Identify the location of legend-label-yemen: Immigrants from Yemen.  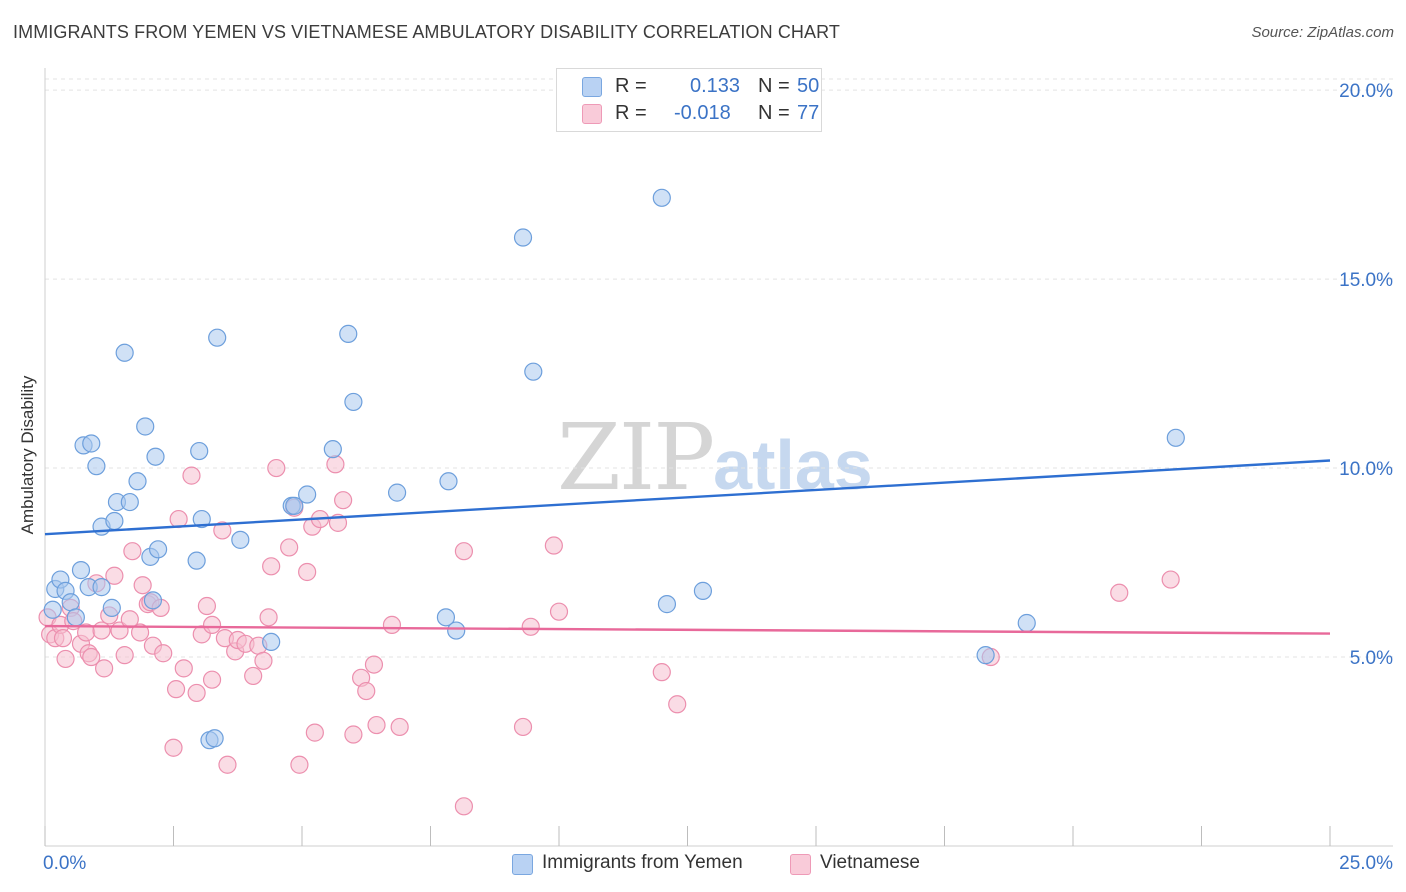
(642, 862).